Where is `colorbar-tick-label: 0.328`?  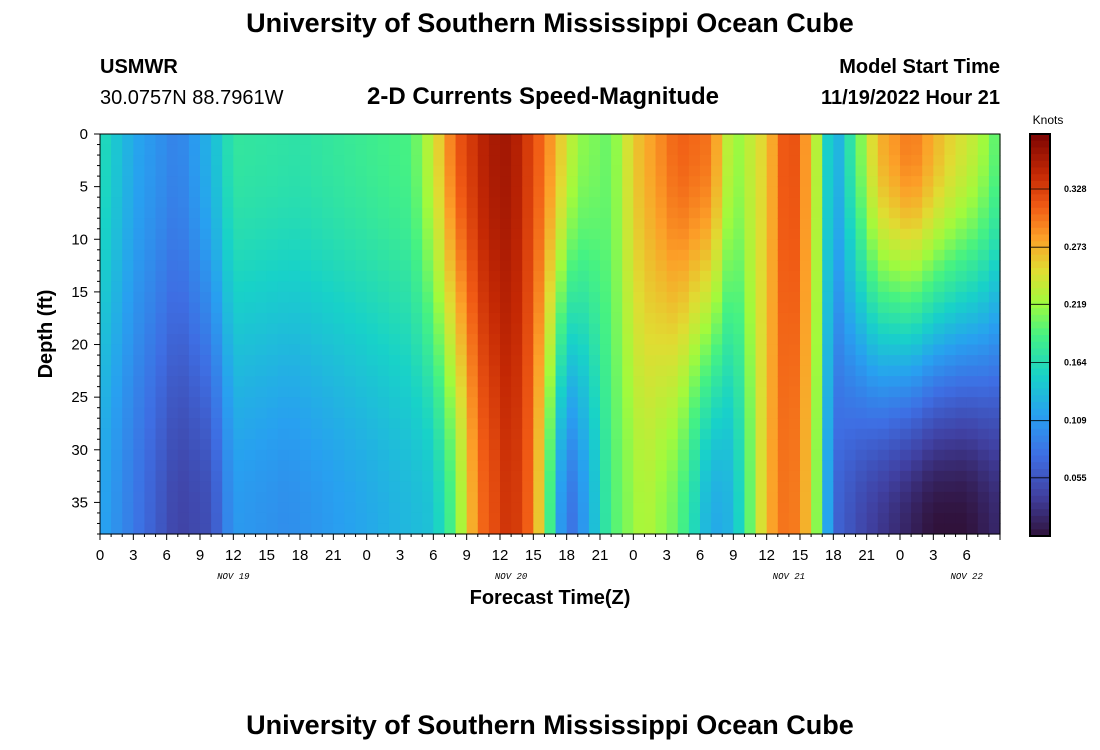
colorbar-tick-label: 0.328 is located at coordinates (1075, 189).